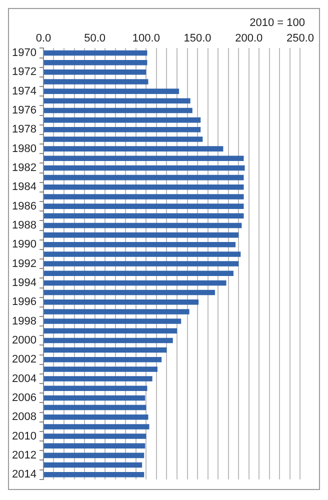  Describe the element at coordinates (24, 206) in the screenshot. I see `y-tick-label: 1986` at that location.